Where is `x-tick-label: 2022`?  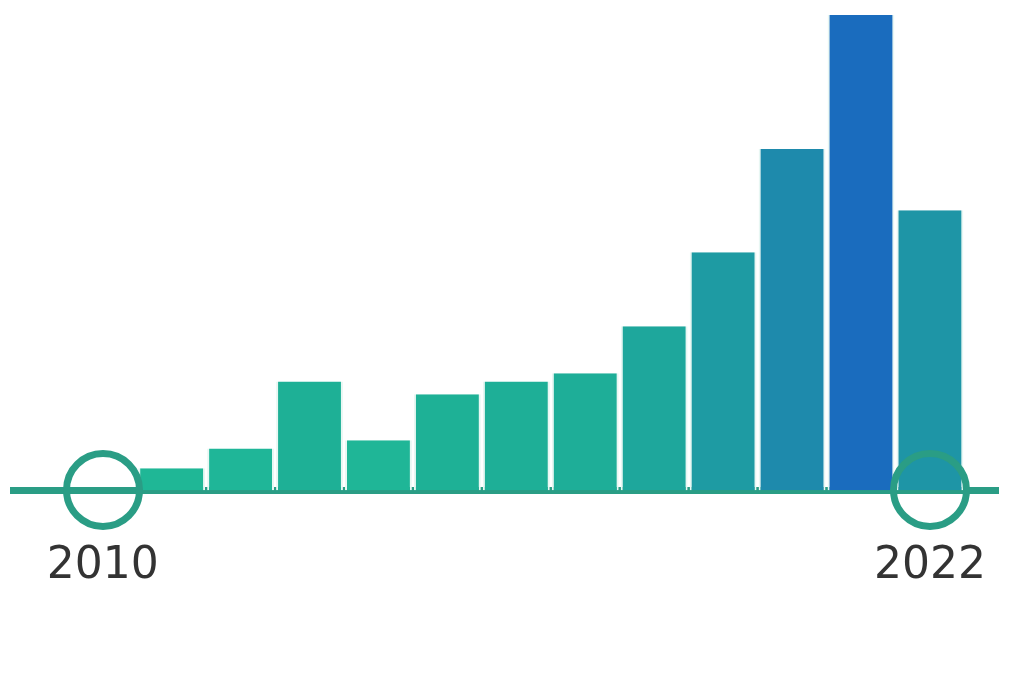
x-tick-label: 2022 is located at coordinates (929, 563).